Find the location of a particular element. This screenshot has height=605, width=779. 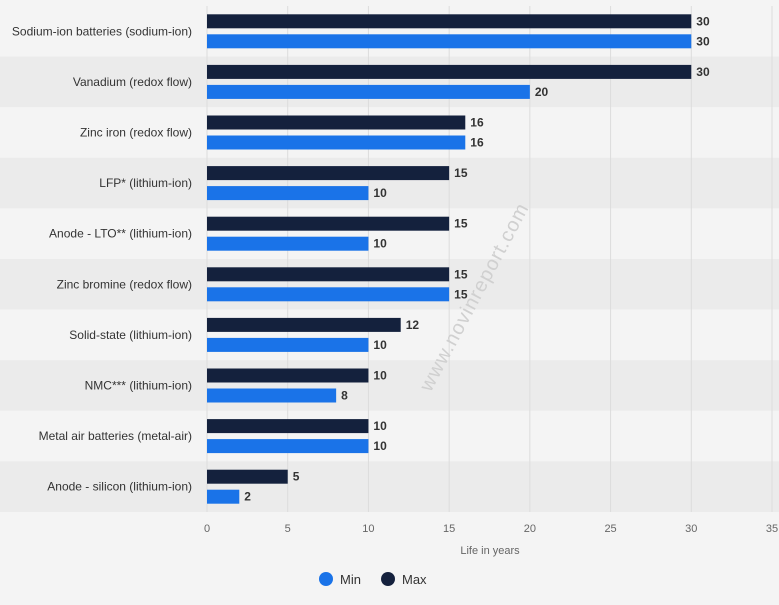

legend-label: Max is located at coordinates (414, 579).